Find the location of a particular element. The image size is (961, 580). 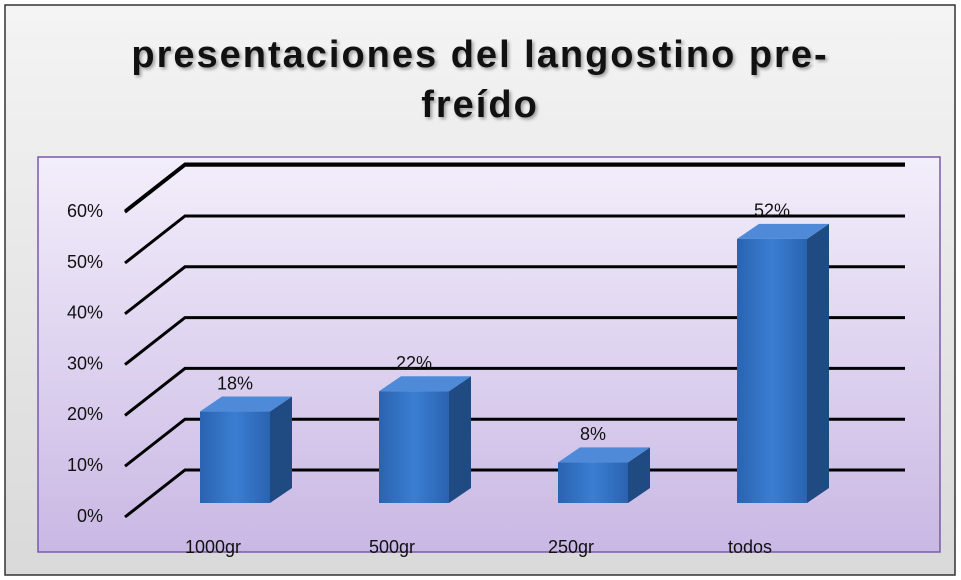

x-tick-label: todos is located at coordinates (750, 547).